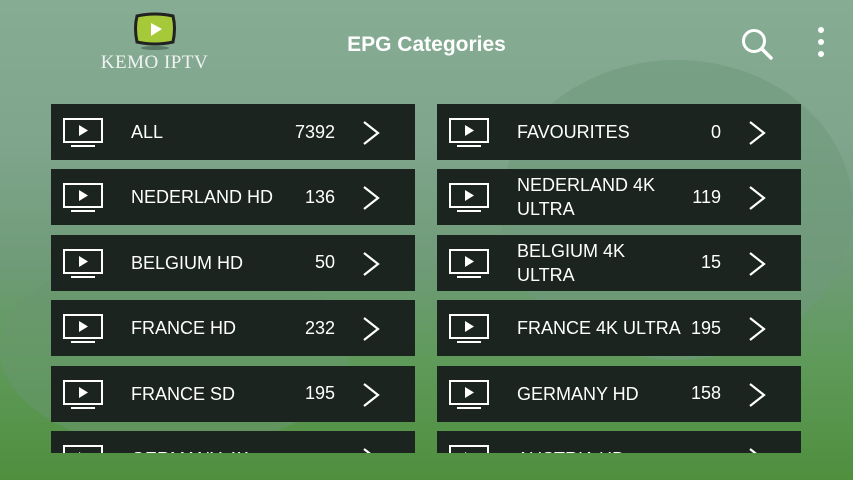 The height and width of the screenshot is (480, 853). What do you see at coordinates (705, 393) in the screenshot?
I see `category-count: 158` at bounding box center [705, 393].